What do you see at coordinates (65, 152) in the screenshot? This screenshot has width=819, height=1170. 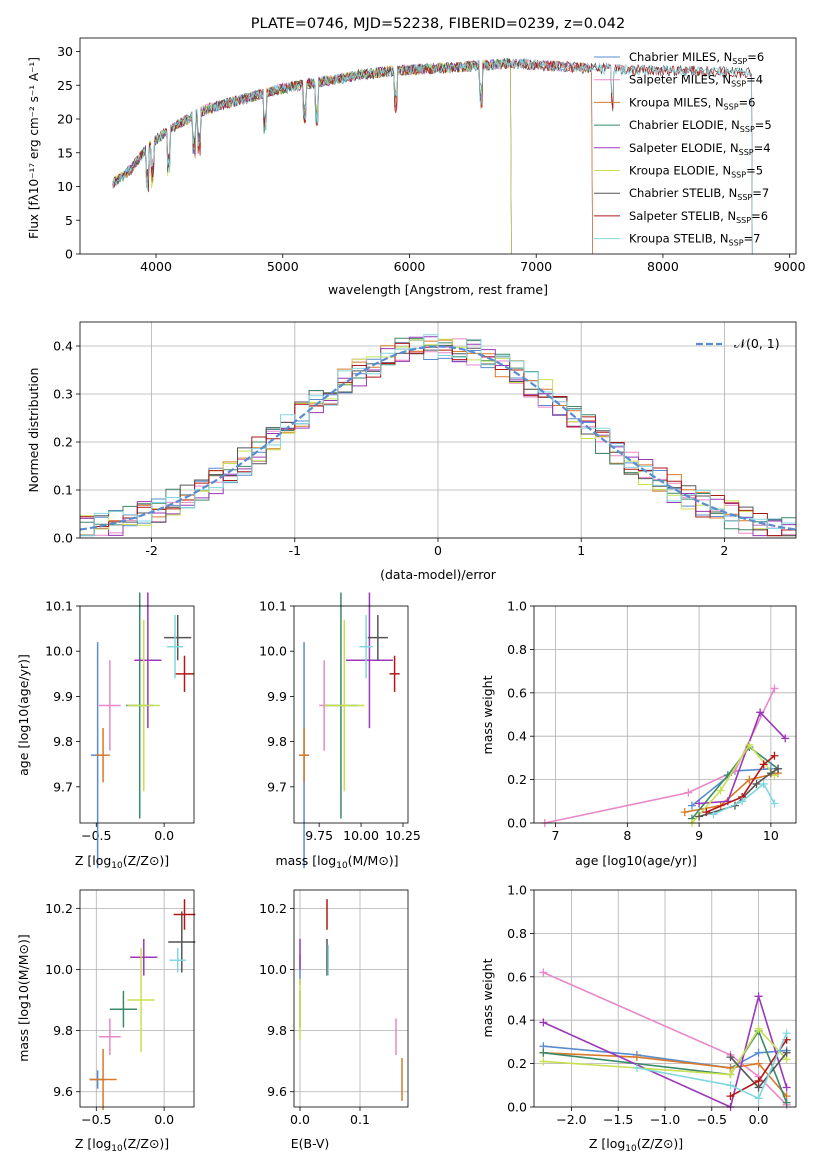 I see `y-tick-label: 15` at bounding box center [65, 152].